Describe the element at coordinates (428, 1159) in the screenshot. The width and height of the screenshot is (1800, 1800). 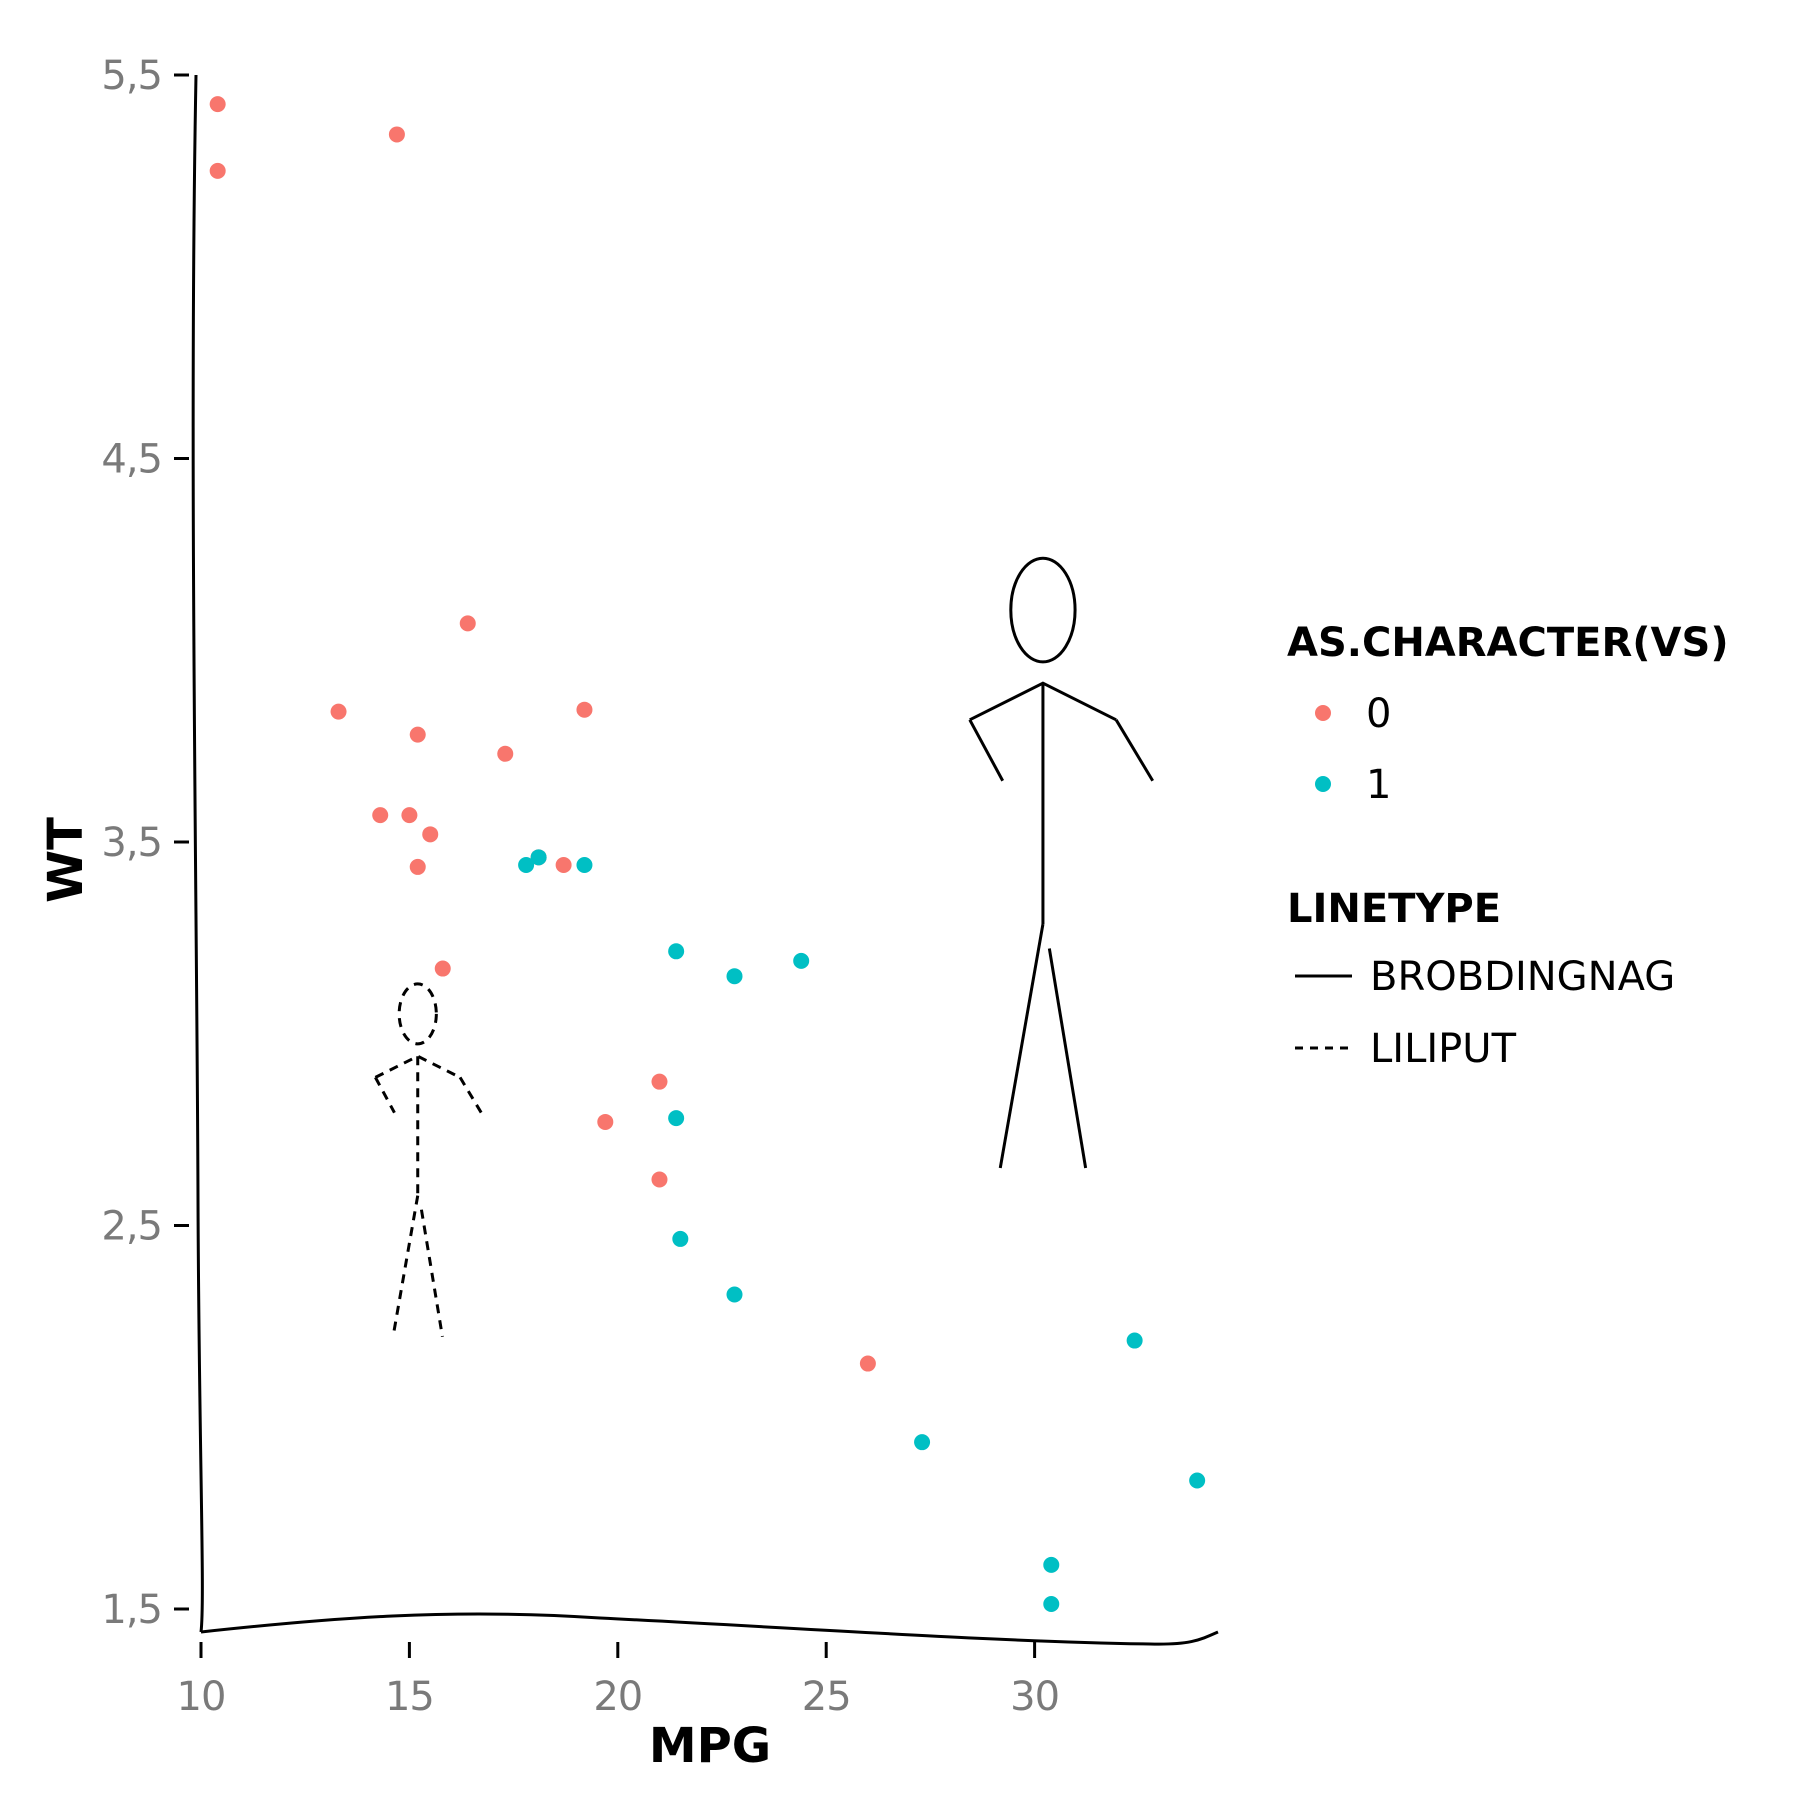
I see `stick-figure-dashed` at that location.